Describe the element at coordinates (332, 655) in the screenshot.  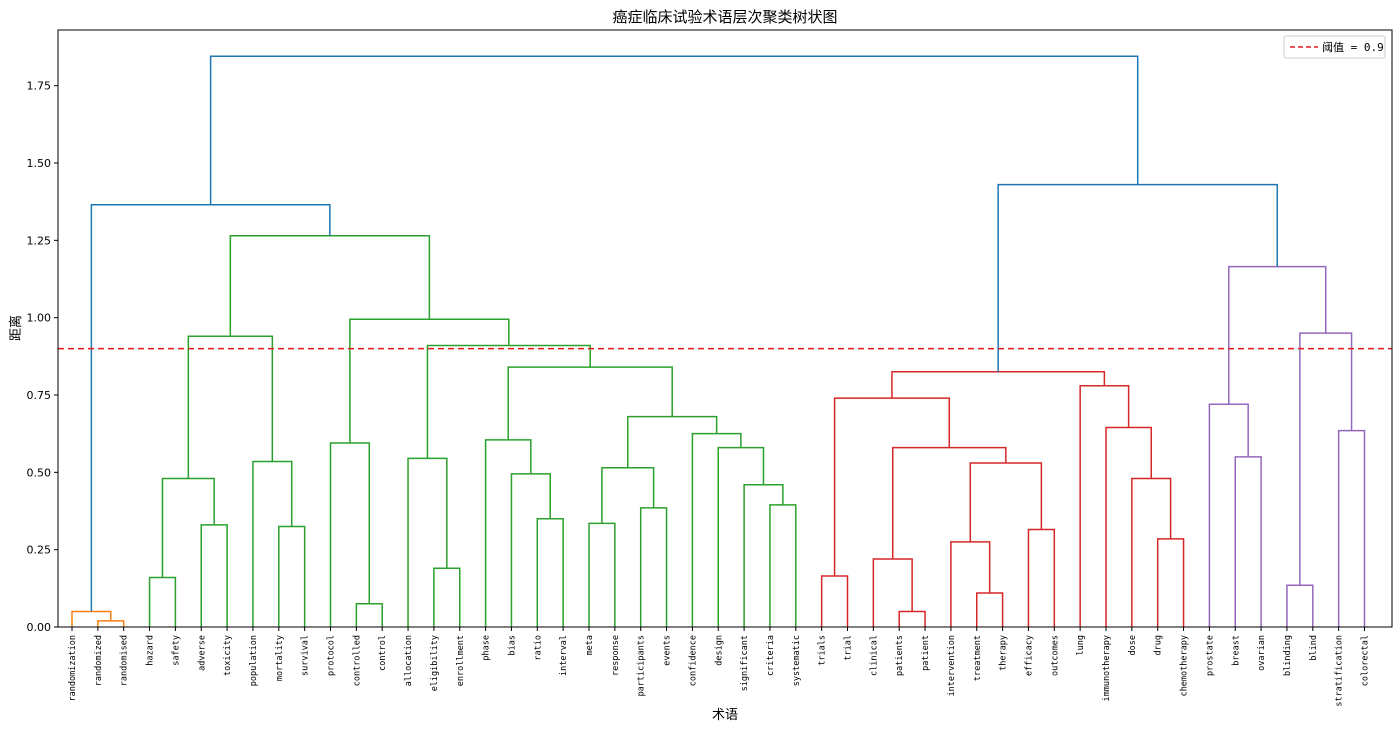
I see `leaf-label: protocol` at that location.